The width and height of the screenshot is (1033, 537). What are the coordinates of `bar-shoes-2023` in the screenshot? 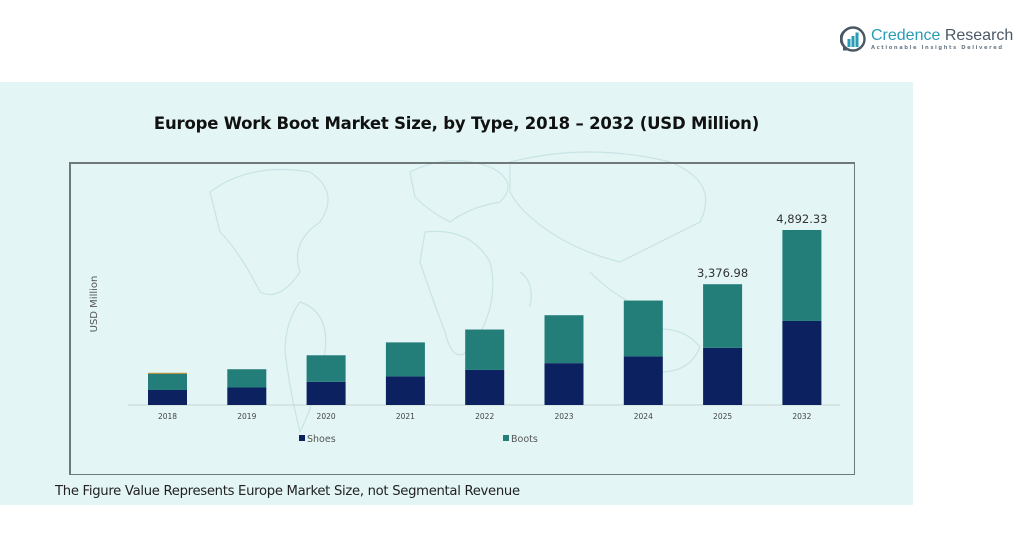 It's located at (564, 384).